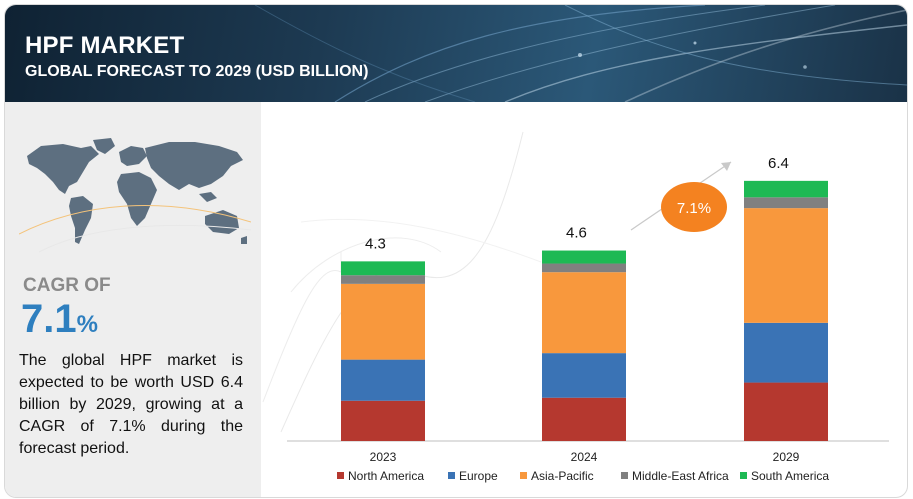 The width and height of the screenshot is (913, 499). What do you see at coordinates (383, 457) in the screenshot?
I see `x-tick-label: 2023` at bounding box center [383, 457].